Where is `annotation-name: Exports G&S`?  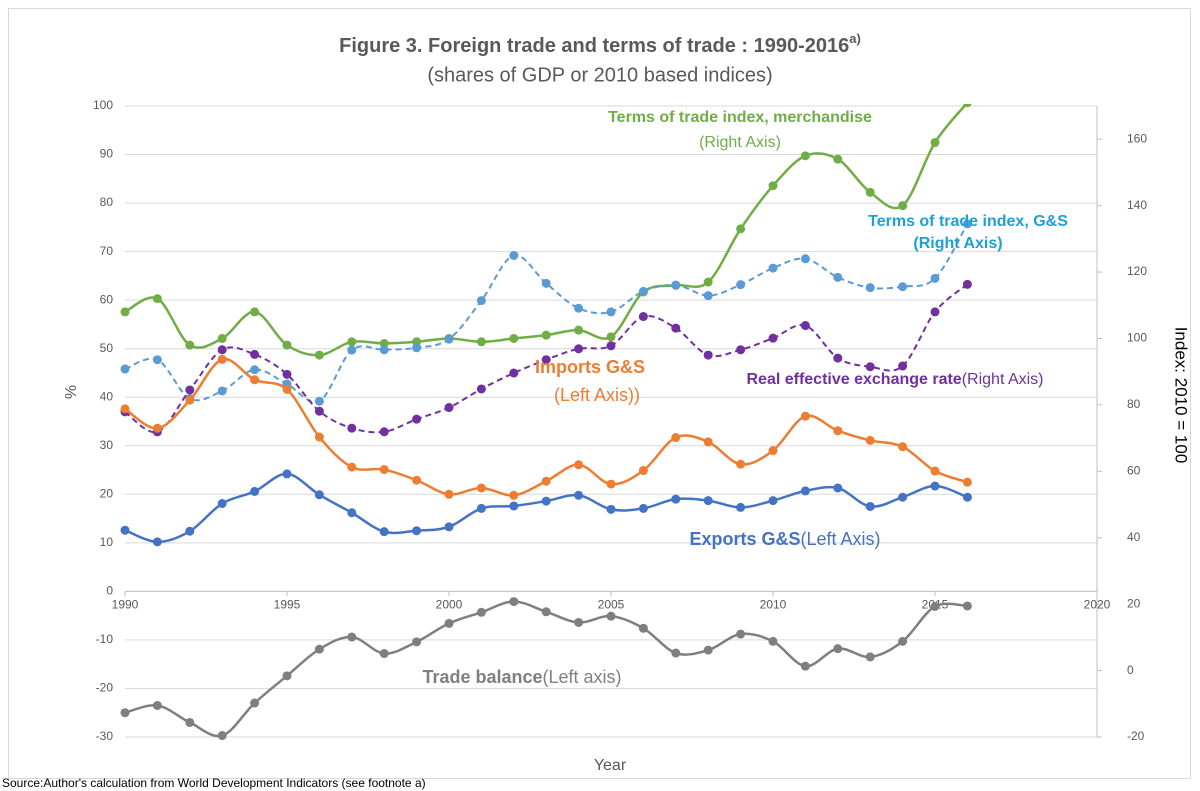 annotation-name: Exports G&S is located at coordinates (744, 539).